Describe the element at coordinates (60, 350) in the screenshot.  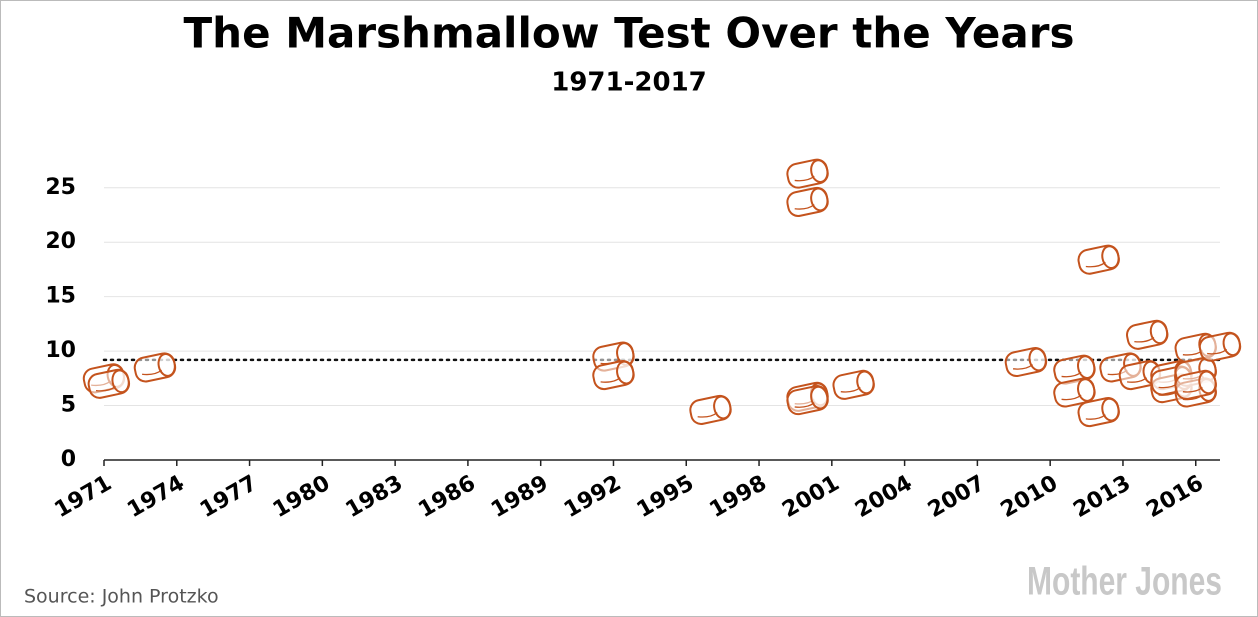
I see `y-tick-label: 10` at that location.